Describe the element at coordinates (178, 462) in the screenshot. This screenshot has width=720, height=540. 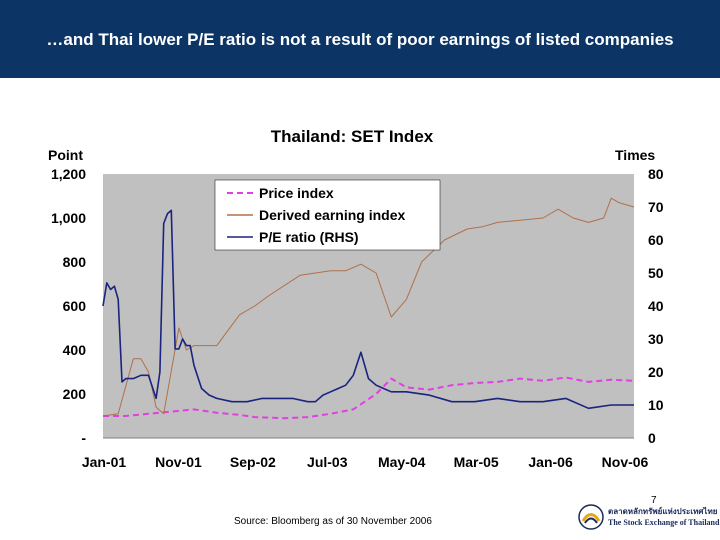
I see `x-tick-label: Nov-01` at that location.